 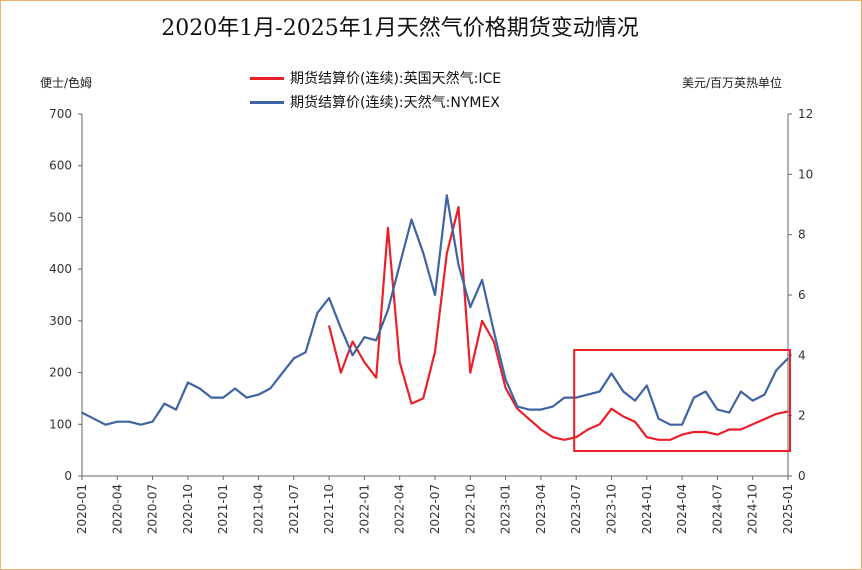 What do you see at coordinates (682, 400) in the screenshot?
I see `highlight-box` at bounding box center [682, 400].